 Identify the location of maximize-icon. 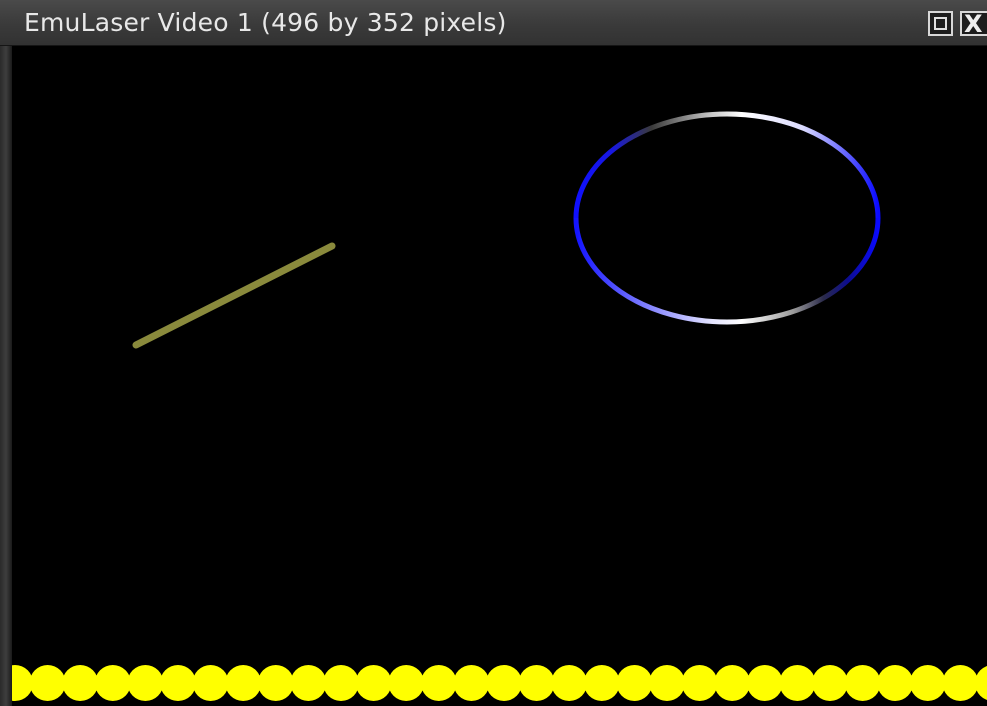
(940, 23).